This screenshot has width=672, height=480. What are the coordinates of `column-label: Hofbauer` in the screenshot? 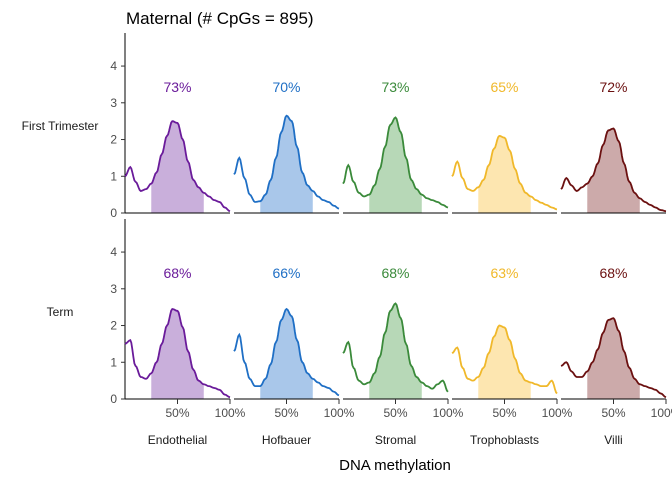 It's located at (286, 440).